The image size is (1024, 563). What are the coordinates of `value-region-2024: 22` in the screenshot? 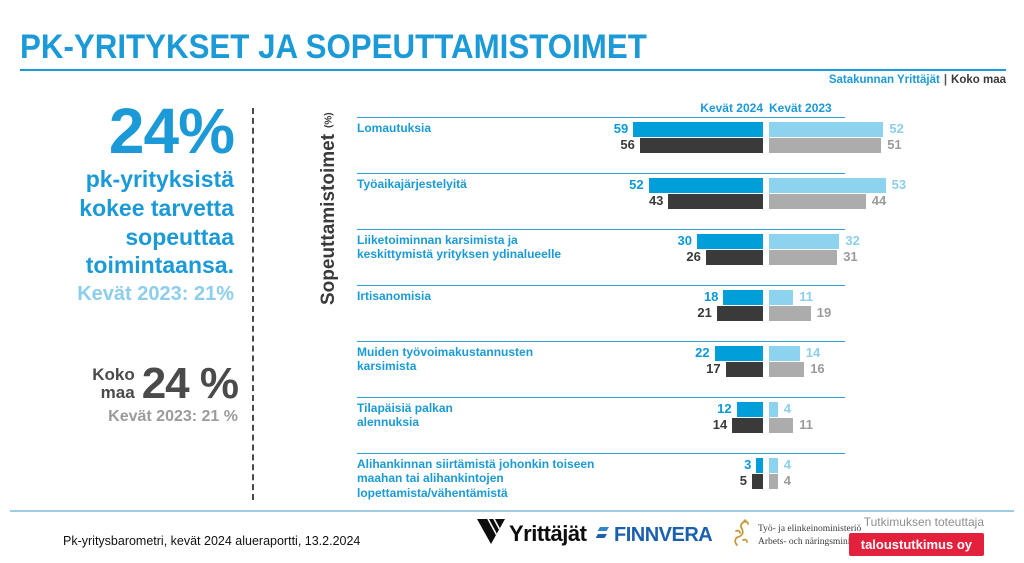 It's located at (702, 352).